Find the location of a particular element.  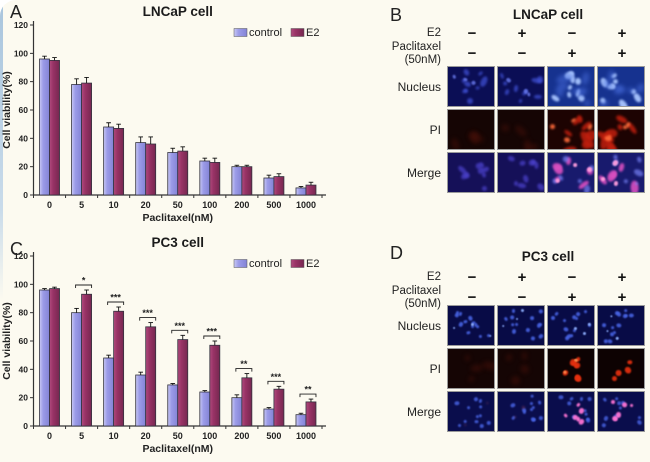

row-label-merge: Merge is located at coordinates (423, 172).